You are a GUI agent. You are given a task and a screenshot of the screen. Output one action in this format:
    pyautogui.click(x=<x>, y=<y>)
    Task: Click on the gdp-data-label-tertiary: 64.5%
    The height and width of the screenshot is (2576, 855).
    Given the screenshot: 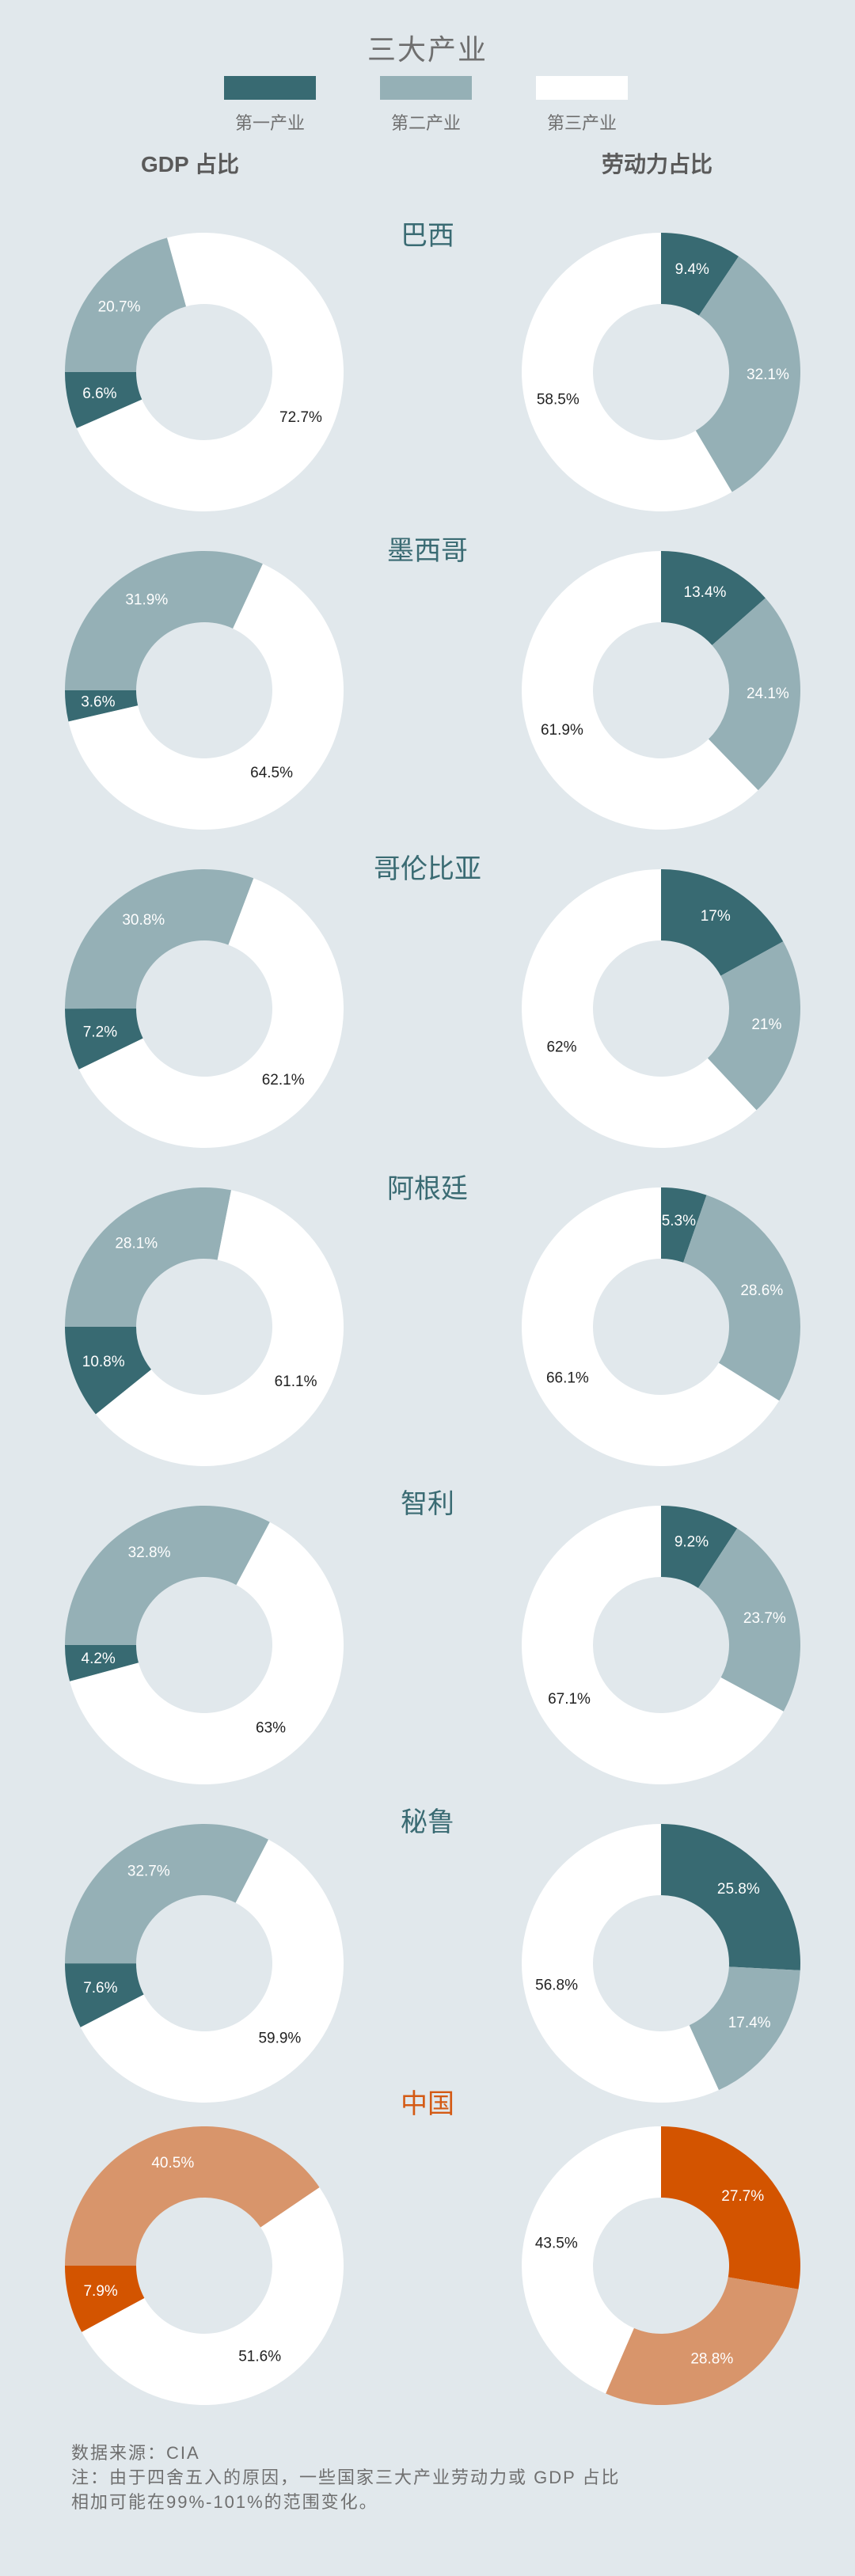 What is the action you would take?
    pyautogui.click(x=271, y=773)
    